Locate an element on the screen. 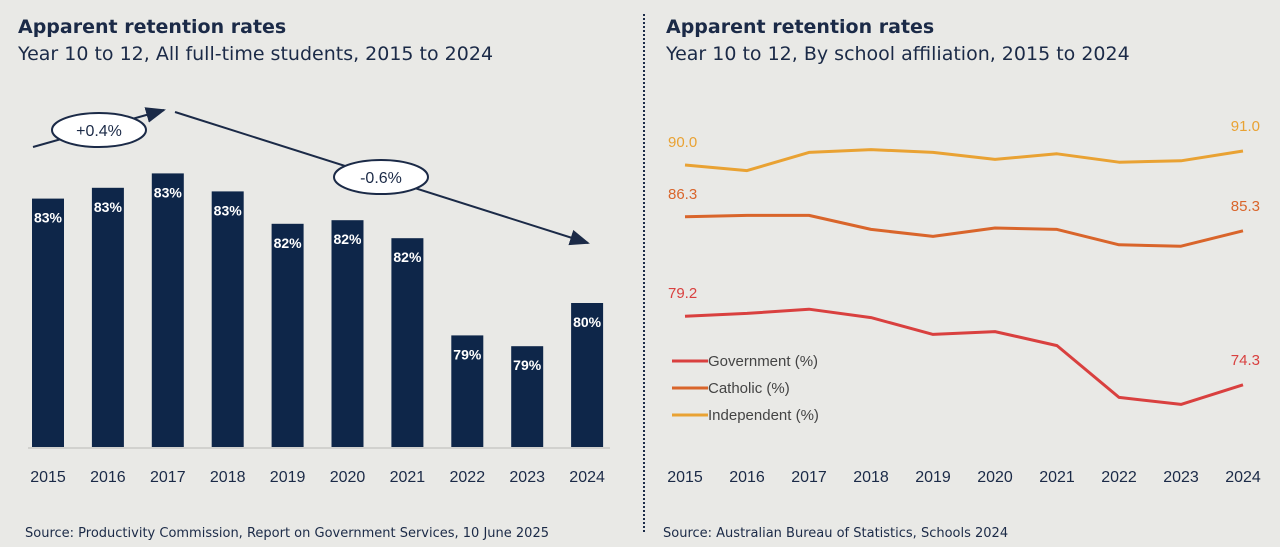 This screenshot has width=1280, height=547. legend-label-independent: Independent (%) is located at coordinates (763, 415).